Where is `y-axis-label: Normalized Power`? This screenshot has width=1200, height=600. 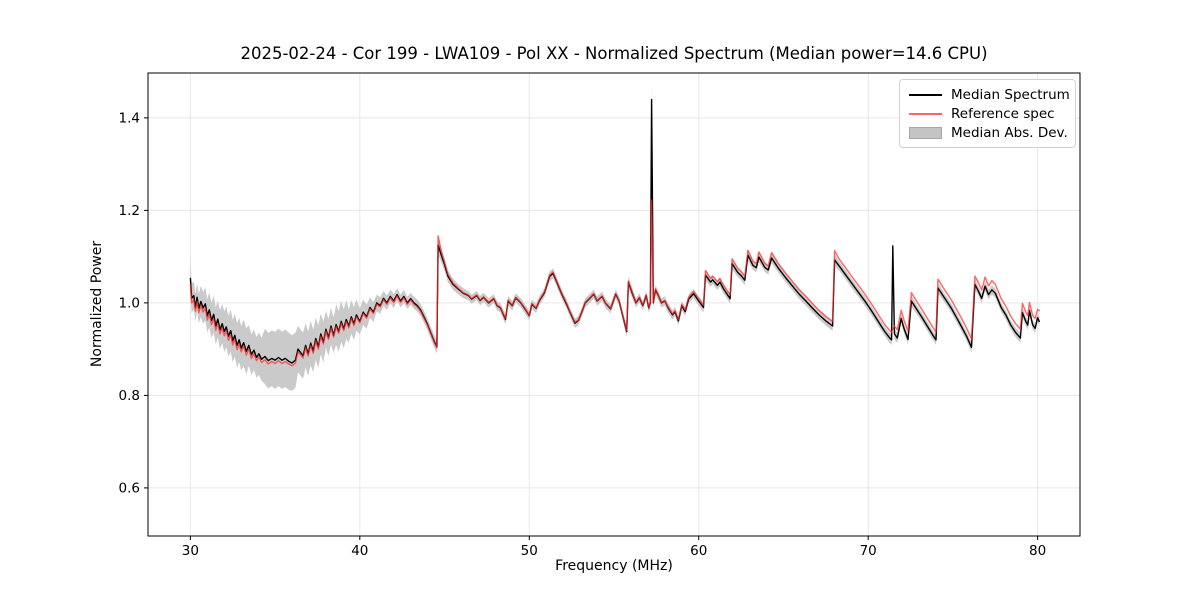
y-axis-label: Normalized Power is located at coordinates (97, 304).